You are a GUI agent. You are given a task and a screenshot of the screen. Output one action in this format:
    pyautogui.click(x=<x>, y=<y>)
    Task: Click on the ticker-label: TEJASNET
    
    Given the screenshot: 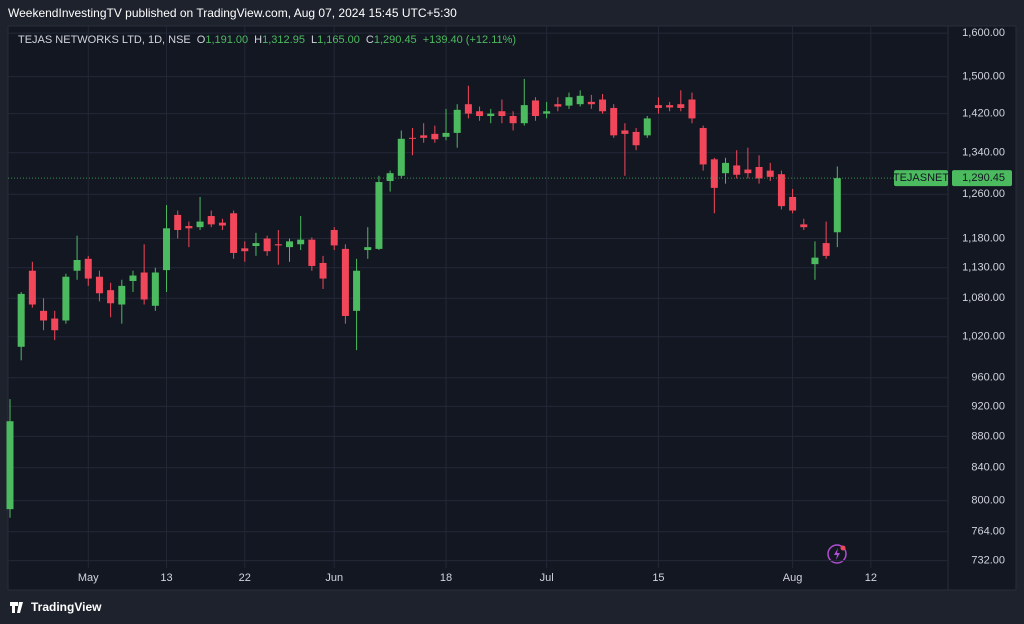 What is the action you would take?
    pyautogui.click(x=921, y=178)
    